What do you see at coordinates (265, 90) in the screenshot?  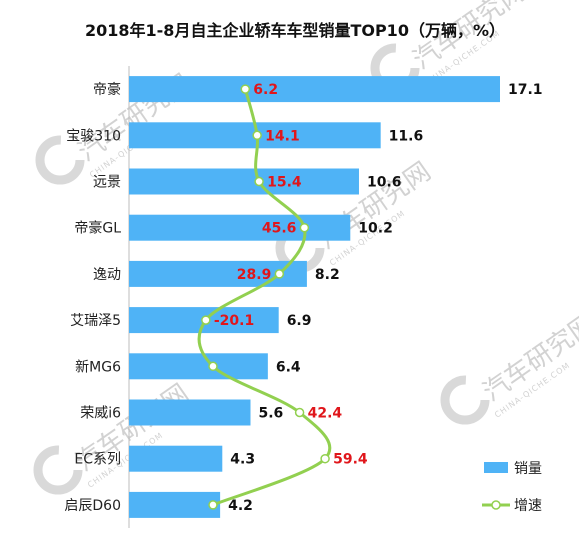 I see `growth-value-label: 6.2` at bounding box center [265, 90].